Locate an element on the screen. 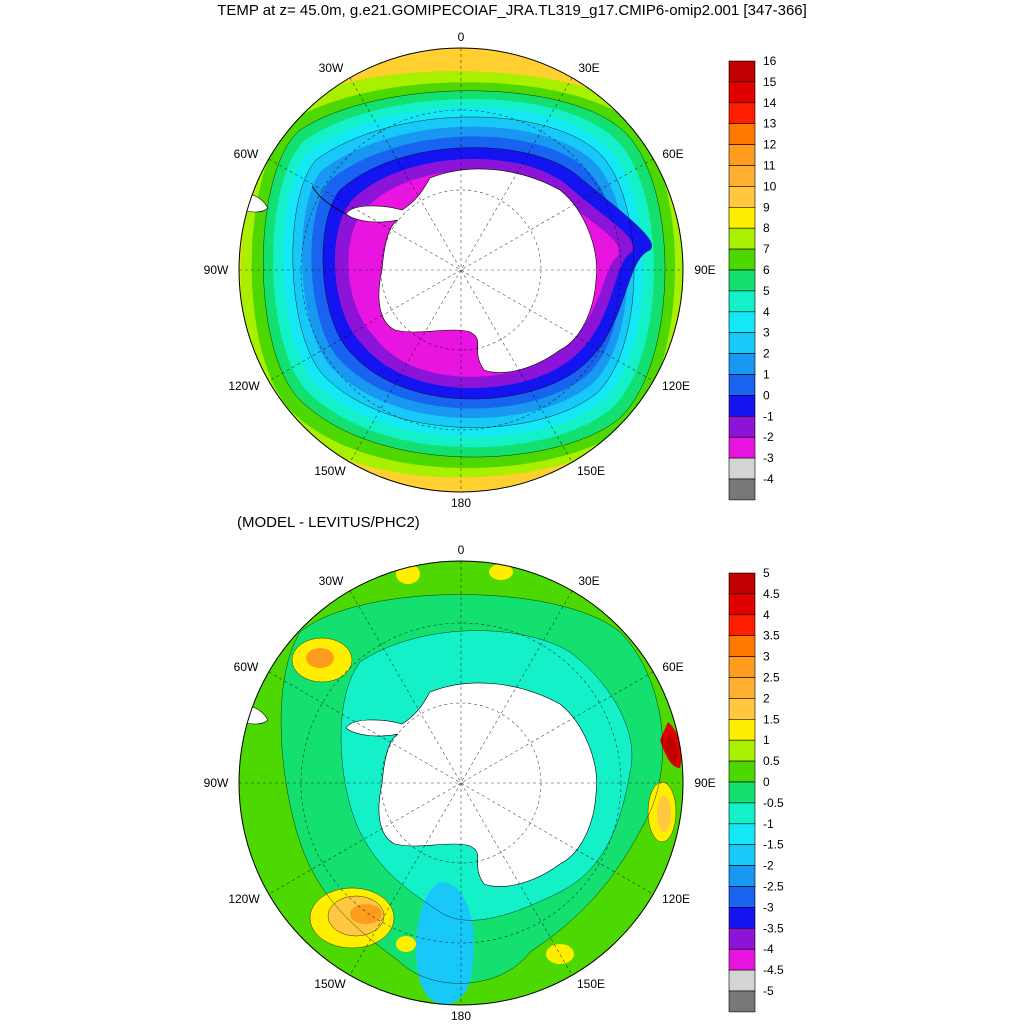  lon-label-150e: 150E is located at coordinates (591, 984).